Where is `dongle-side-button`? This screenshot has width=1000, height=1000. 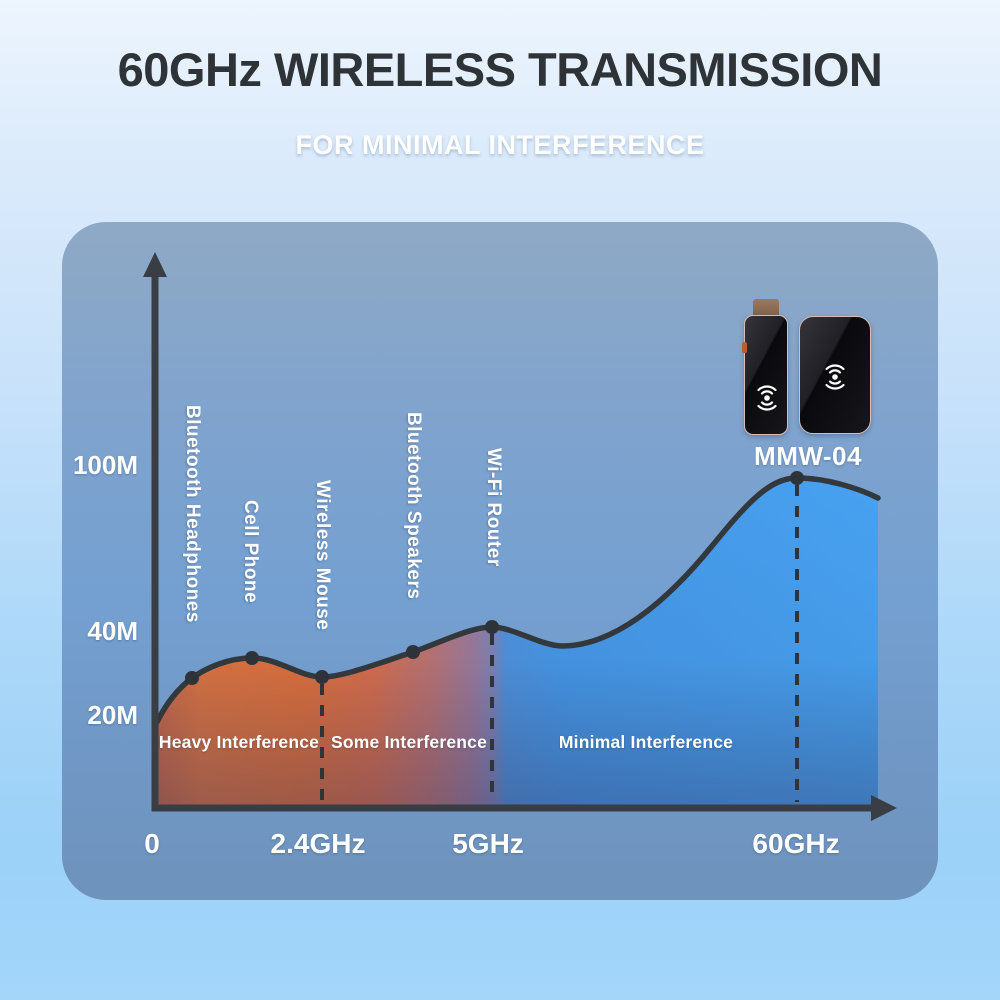
dongle-side-button is located at coordinates (744, 347).